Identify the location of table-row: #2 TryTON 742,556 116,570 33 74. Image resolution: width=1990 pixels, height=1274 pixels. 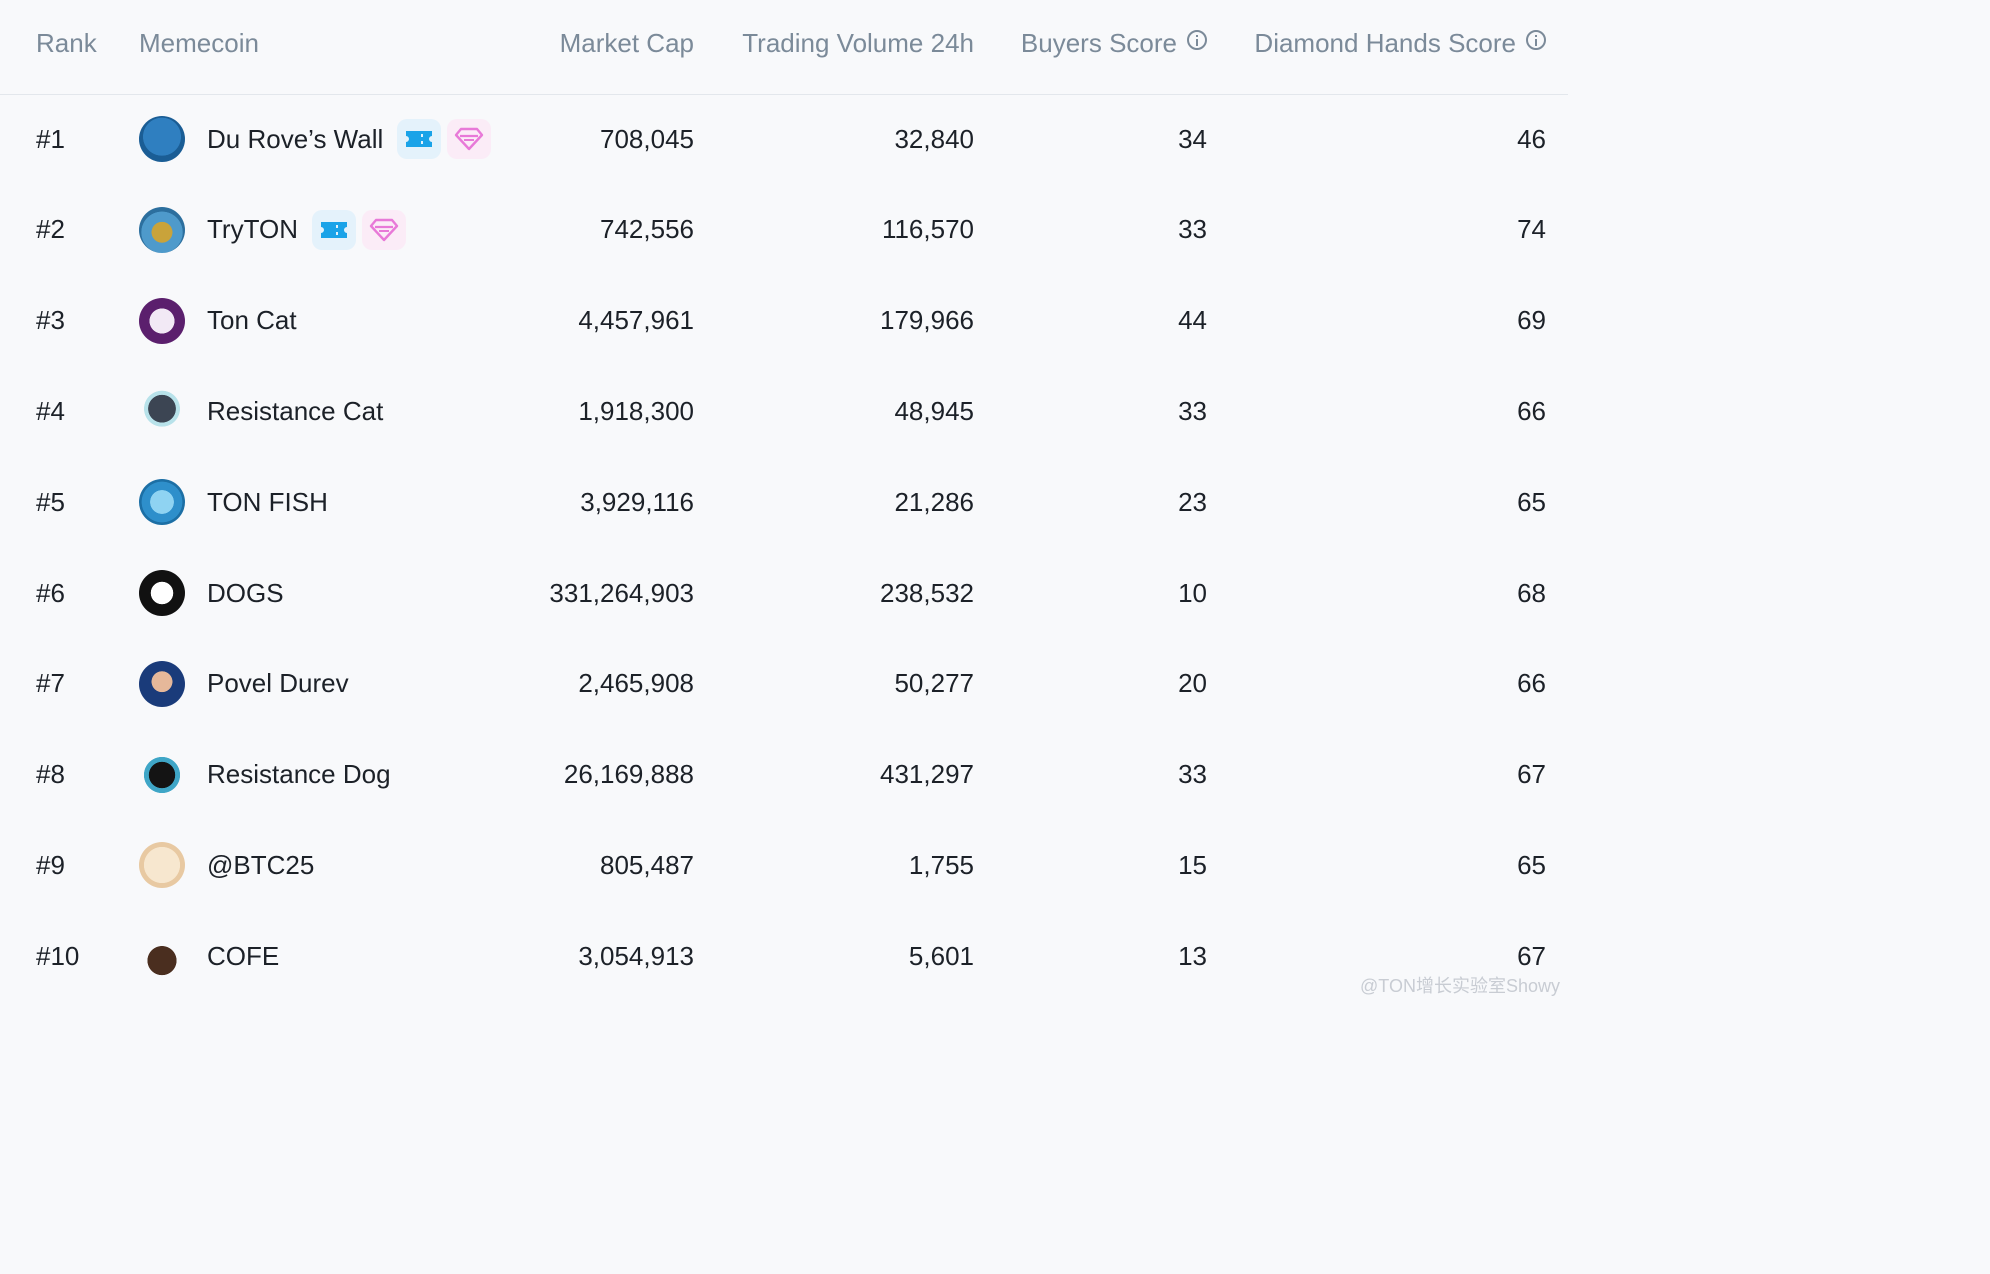
(784, 230).